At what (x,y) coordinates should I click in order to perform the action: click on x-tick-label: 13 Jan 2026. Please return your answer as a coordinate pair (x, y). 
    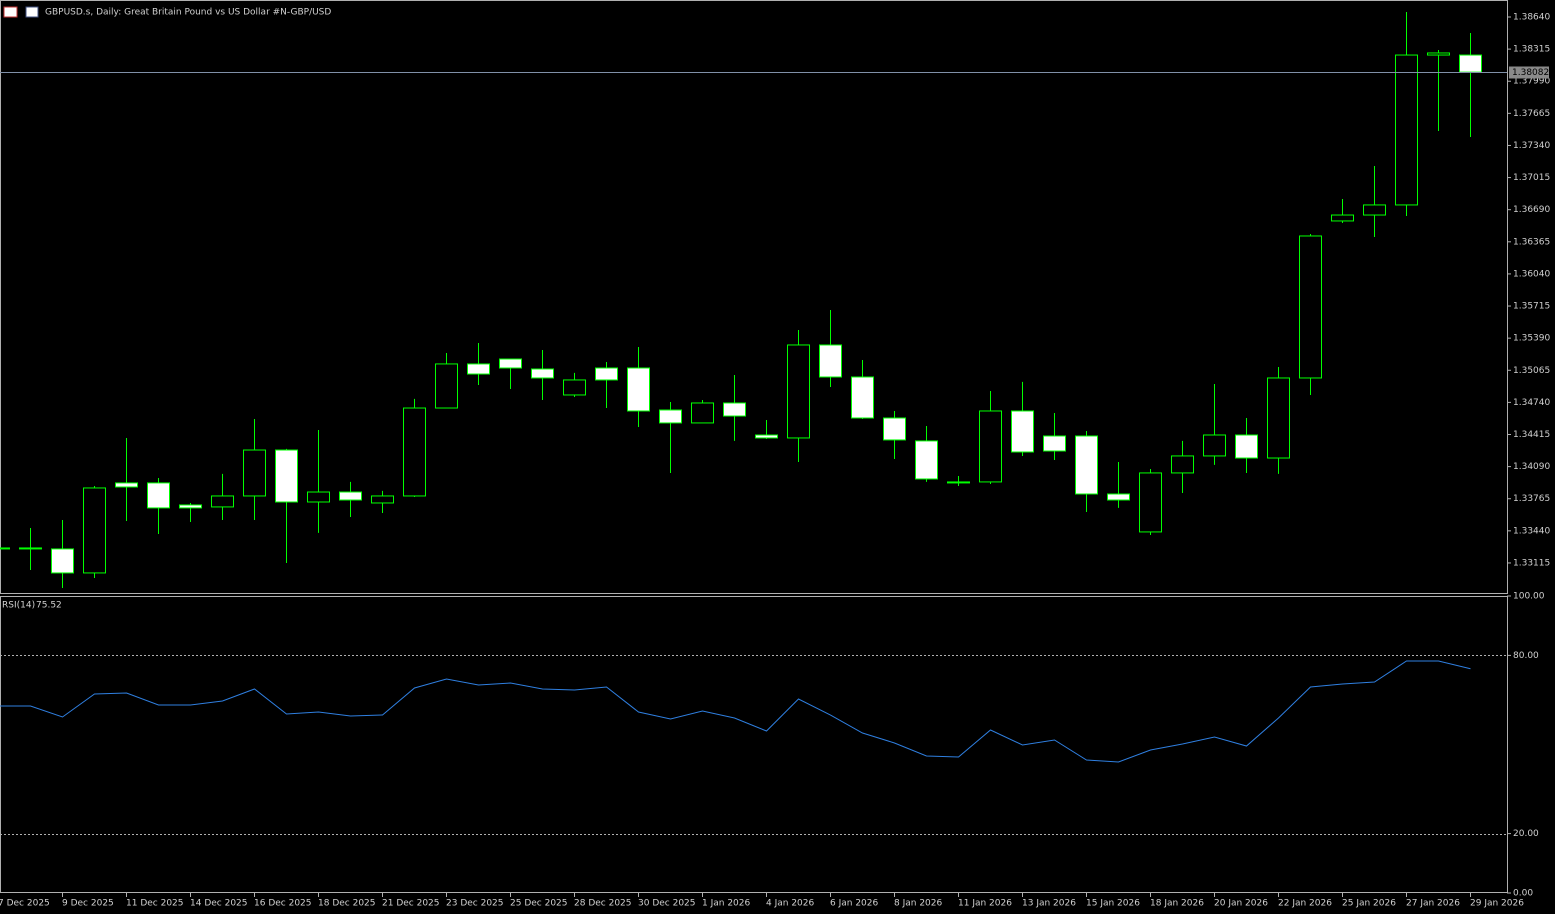
    Looking at the image, I should click on (1049, 904).